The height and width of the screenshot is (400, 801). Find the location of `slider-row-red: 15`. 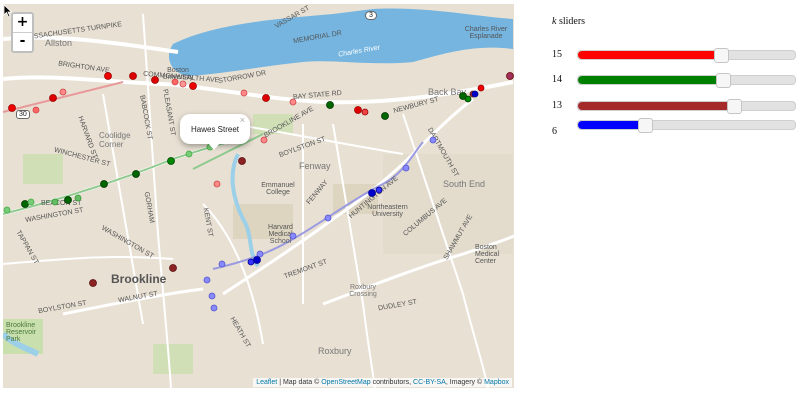

slider-row-red: 15 is located at coordinates (674, 54).